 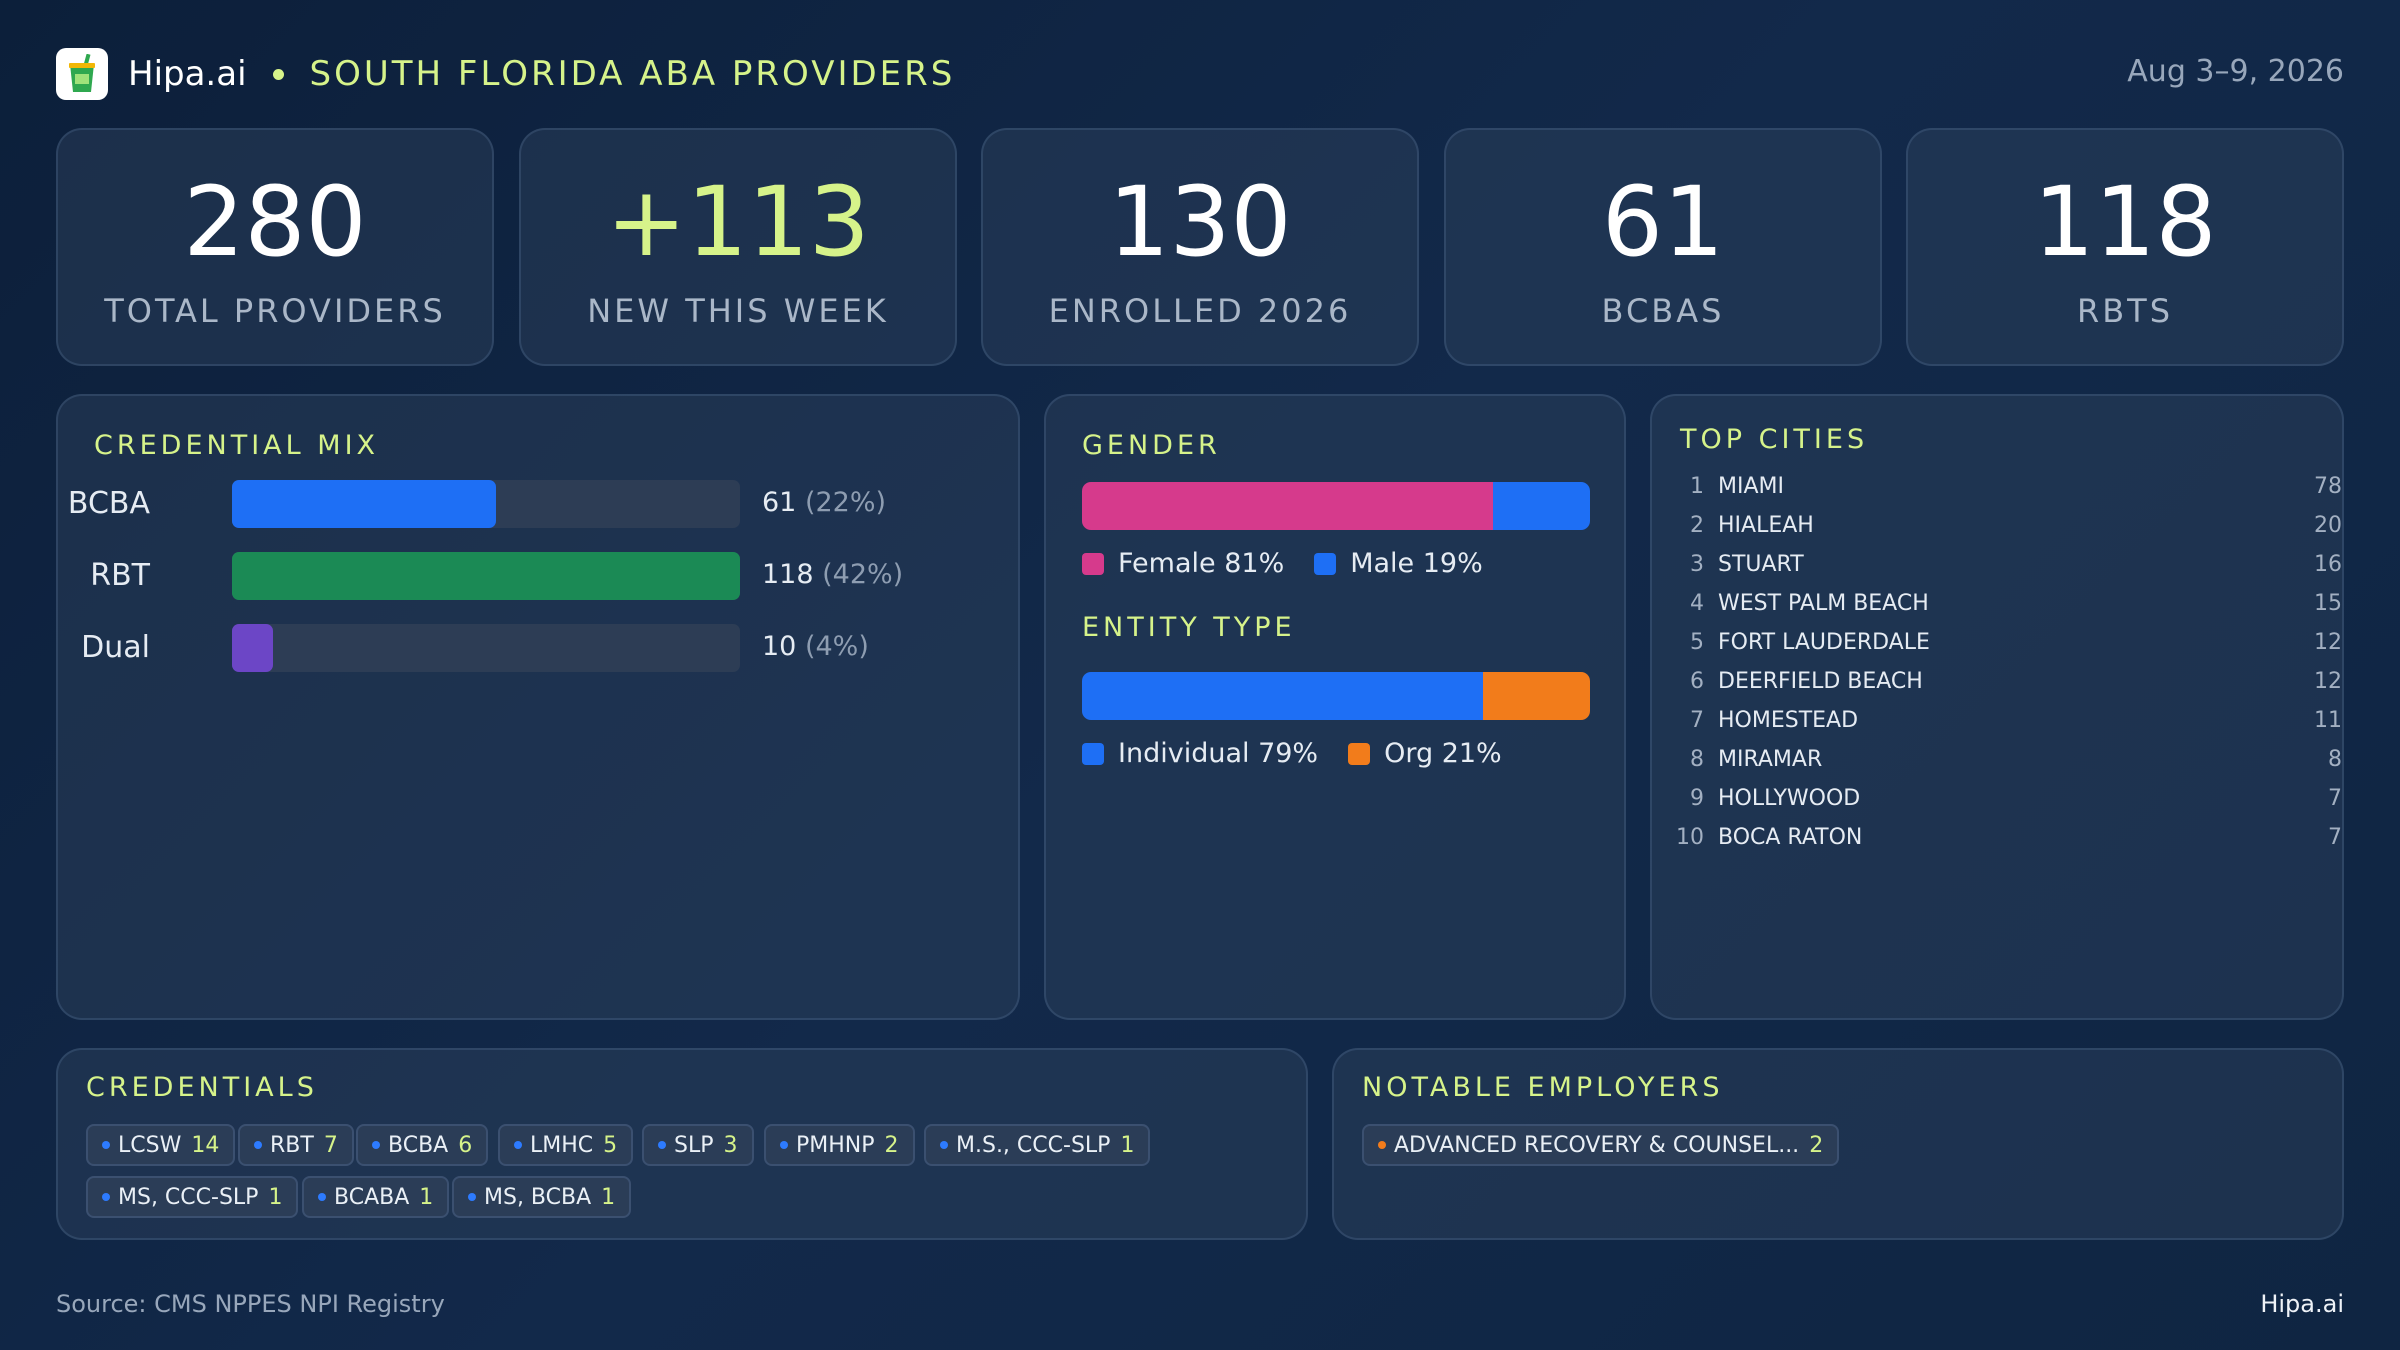 What do you see at coordinates (1663, 247) in the screenshot?
I see `kpi-card-bcbas: 61 BCBAS` at bounding box center [1663, 247].